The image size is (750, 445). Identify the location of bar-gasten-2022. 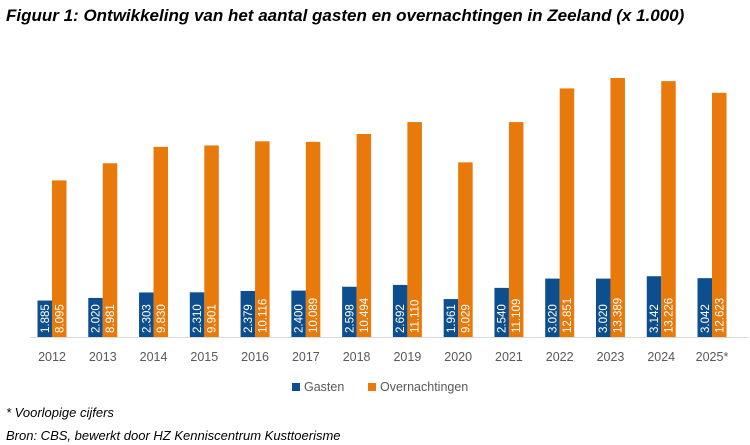
(552, 307).